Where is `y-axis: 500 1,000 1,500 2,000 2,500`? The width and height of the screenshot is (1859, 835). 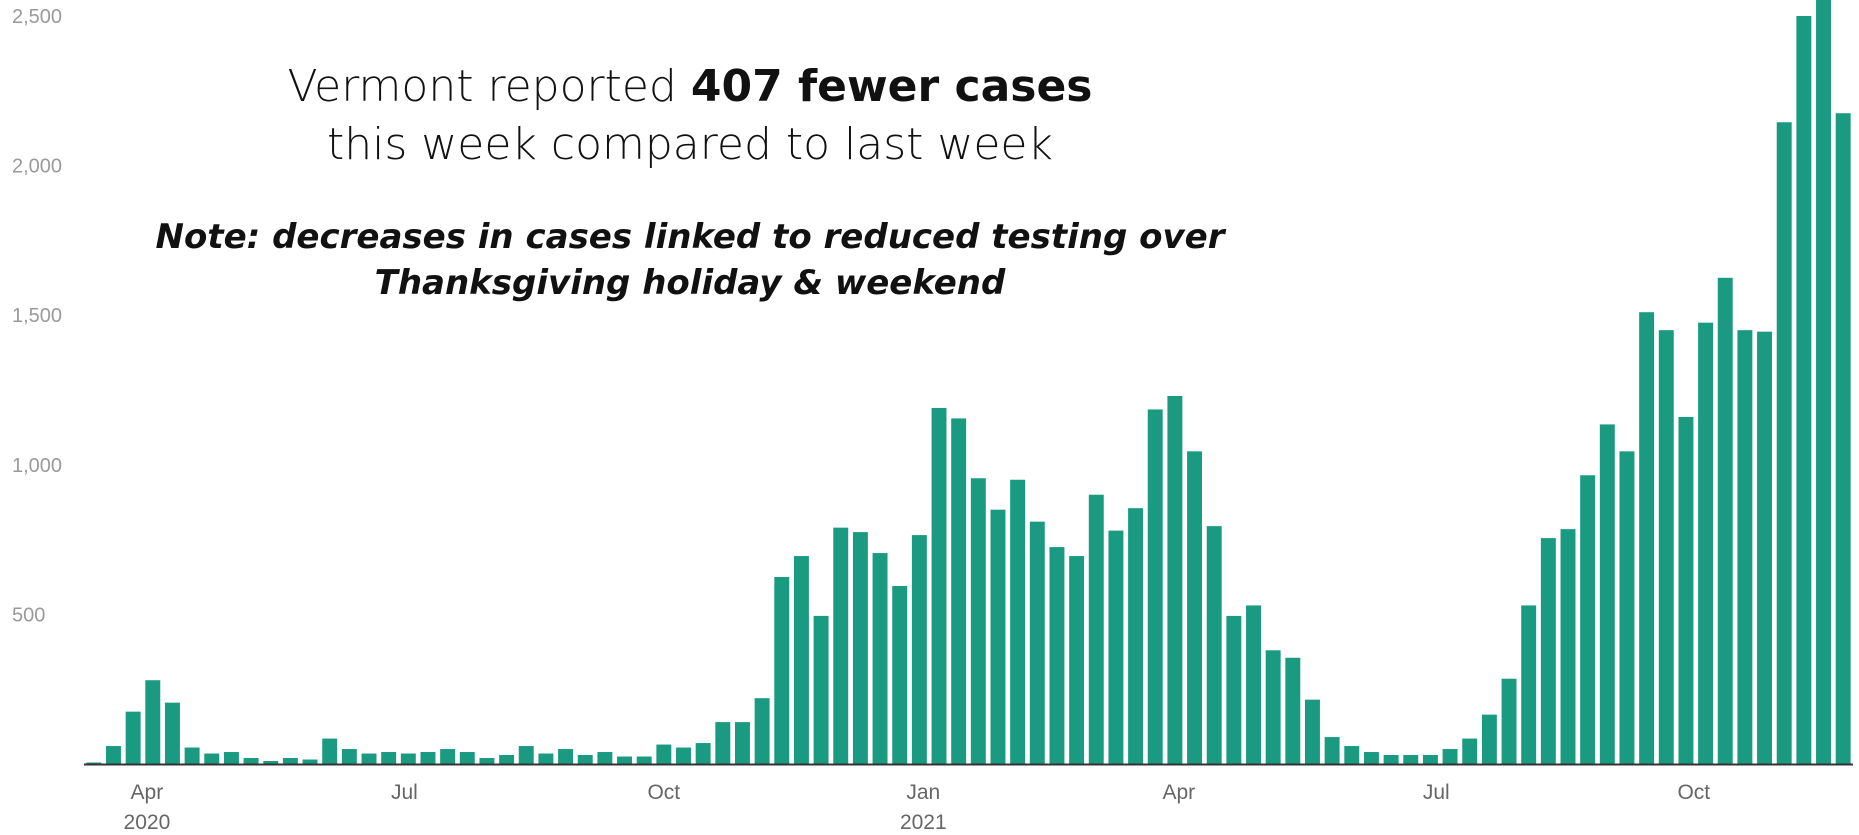 y-axis: 500 1,000 1,500 2,000 2,500 is located at coordinates (37, 316).